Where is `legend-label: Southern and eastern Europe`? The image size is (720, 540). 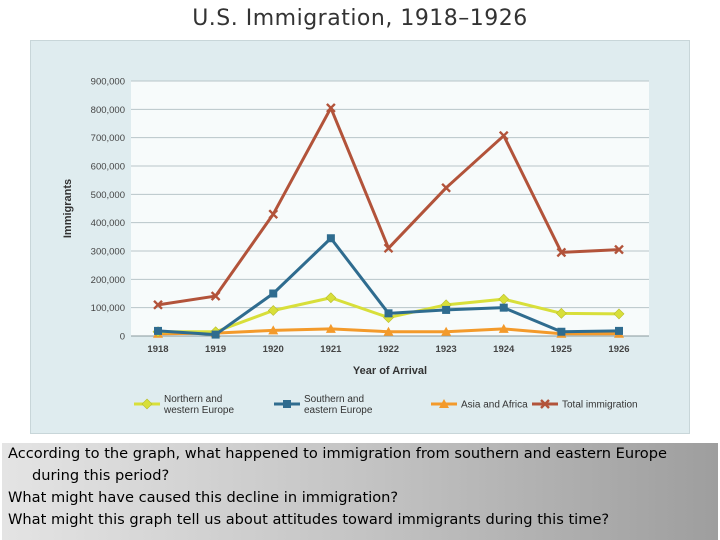
legend-label: Southern and eastern Europe is located at coordinates (338, 405).